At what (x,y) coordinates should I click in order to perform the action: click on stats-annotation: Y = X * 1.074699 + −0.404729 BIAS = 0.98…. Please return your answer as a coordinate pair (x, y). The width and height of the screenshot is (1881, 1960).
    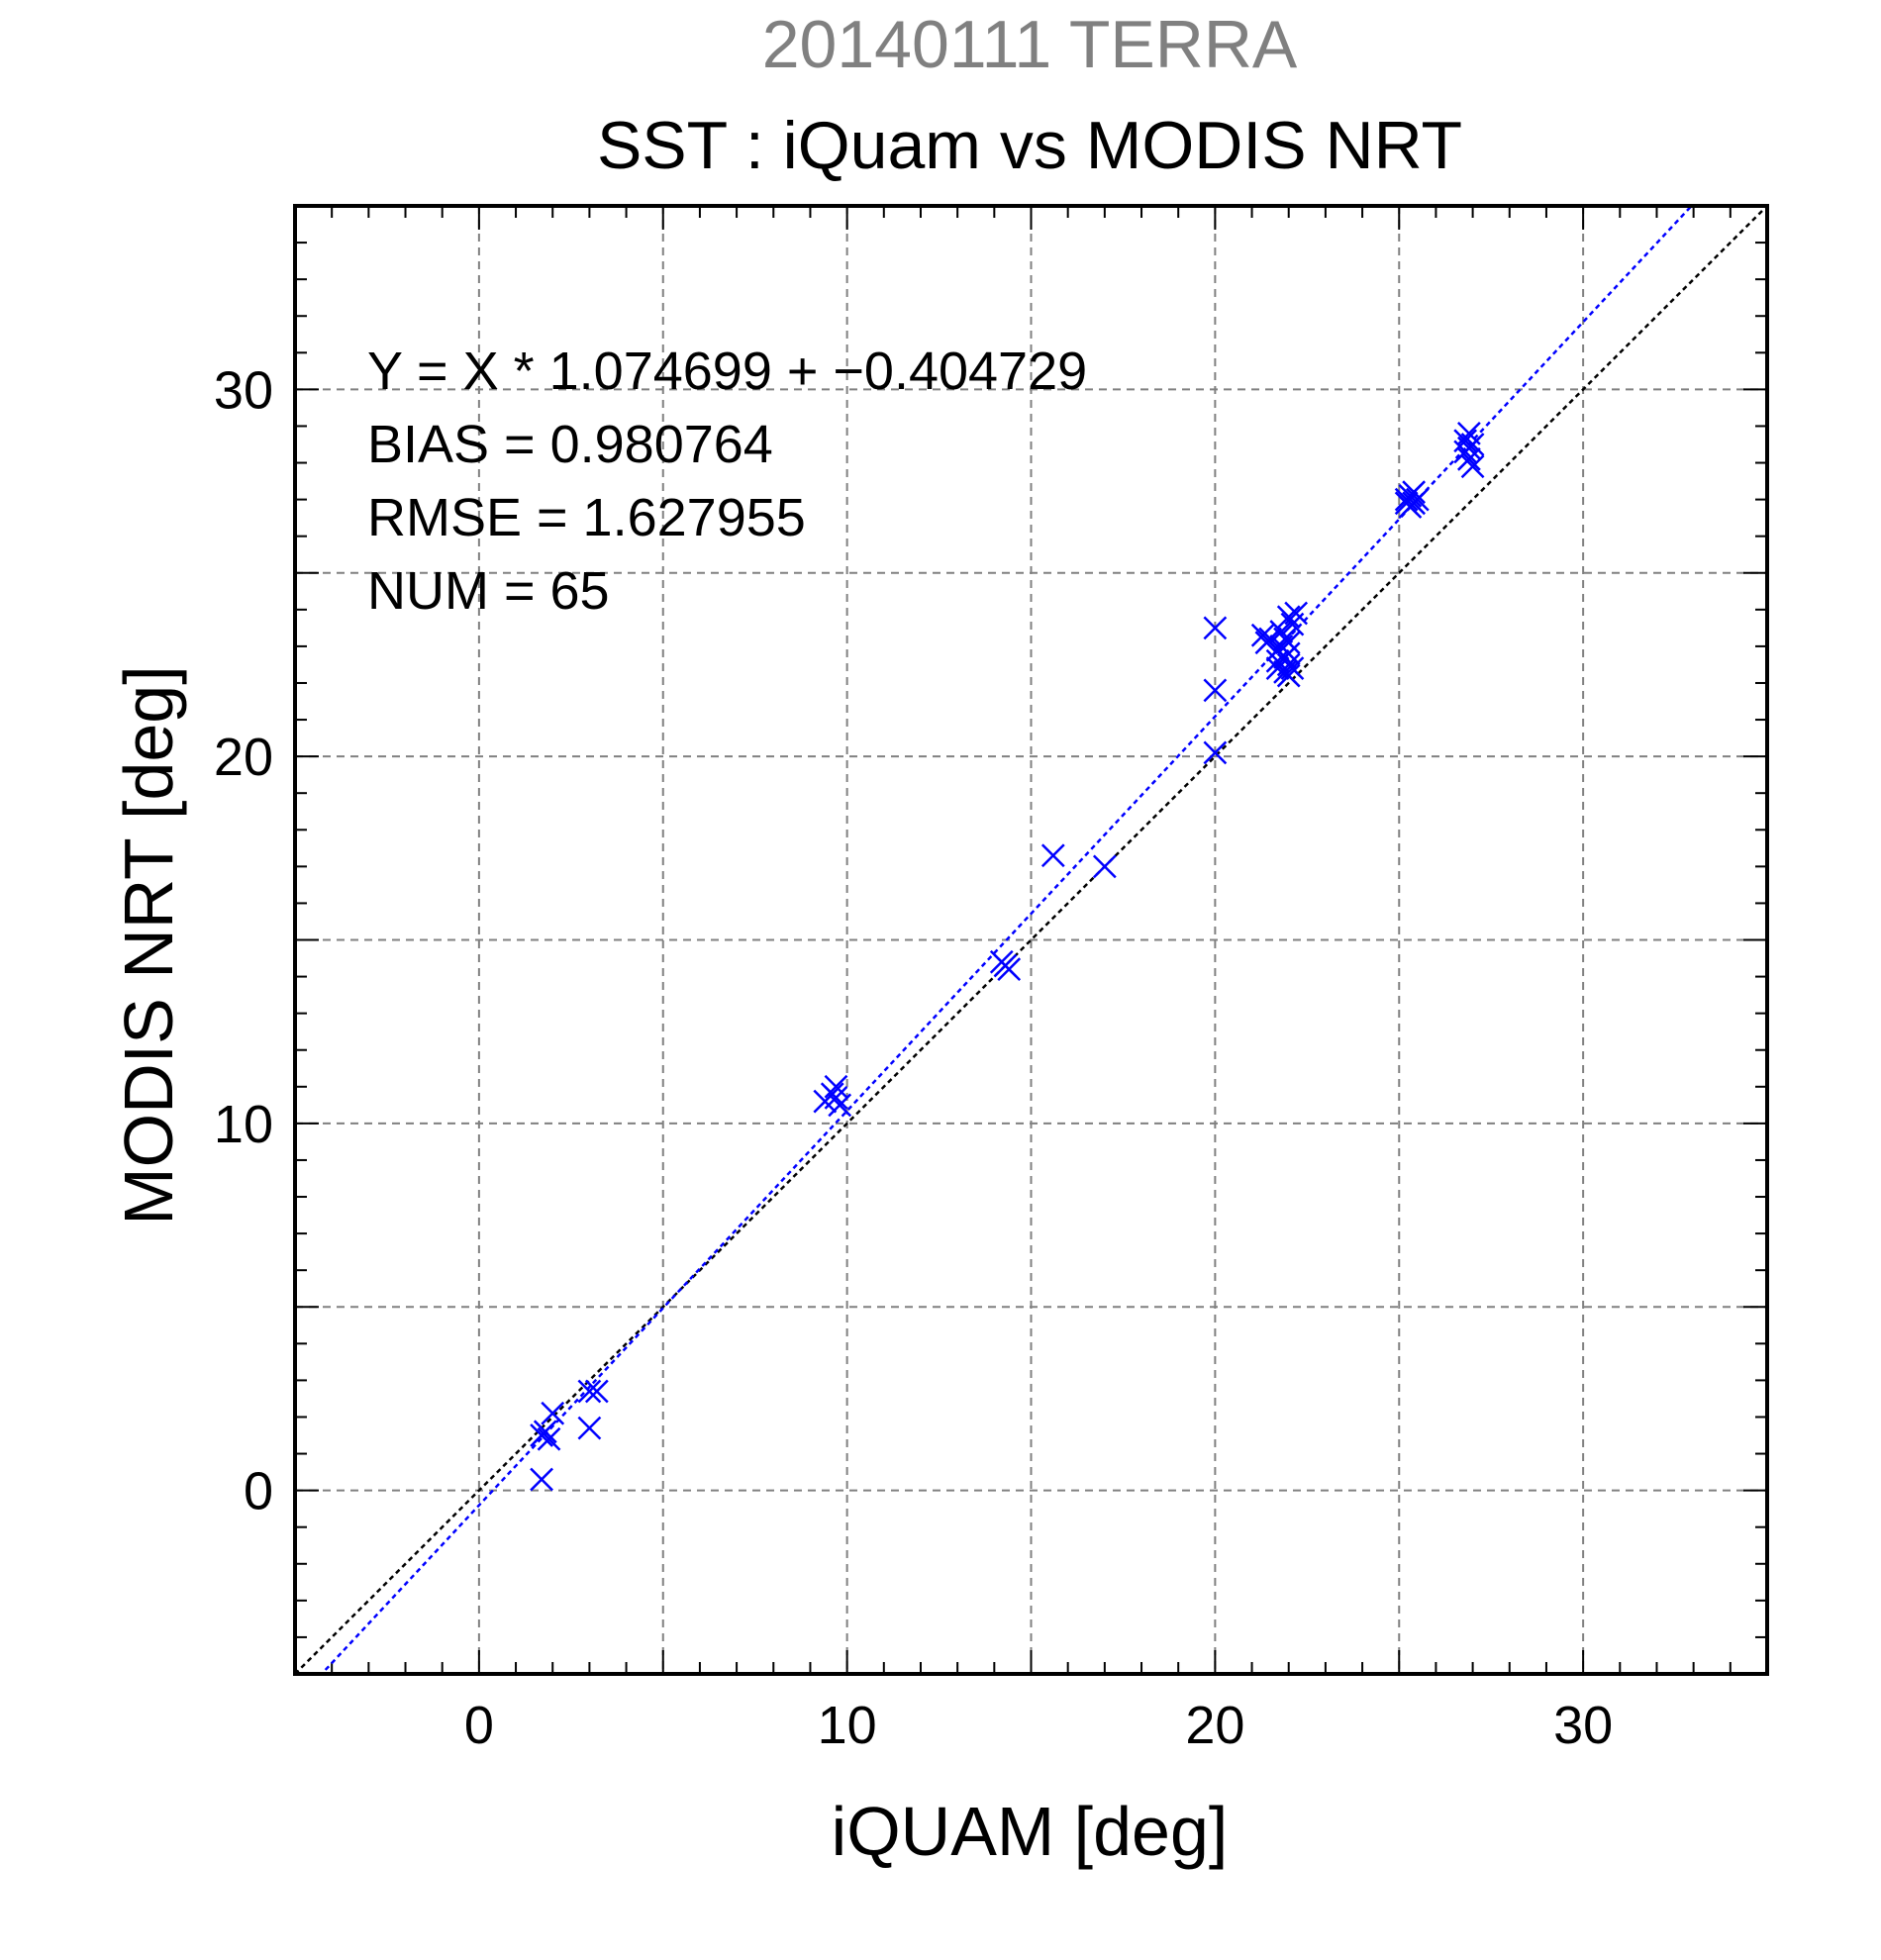
    Looking at the image, I should click on (727, 481).